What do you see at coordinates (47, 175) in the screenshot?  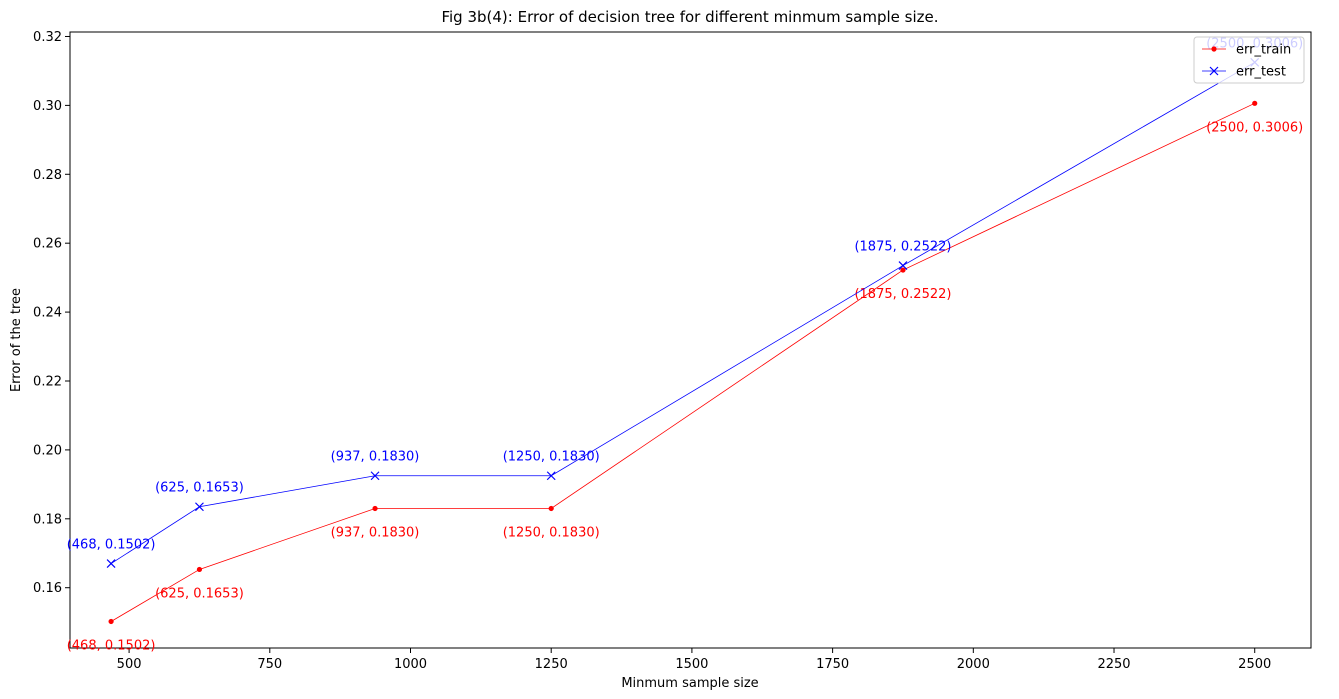 I see `y-tick-label: 0.28` at bounding box center [47, 175].